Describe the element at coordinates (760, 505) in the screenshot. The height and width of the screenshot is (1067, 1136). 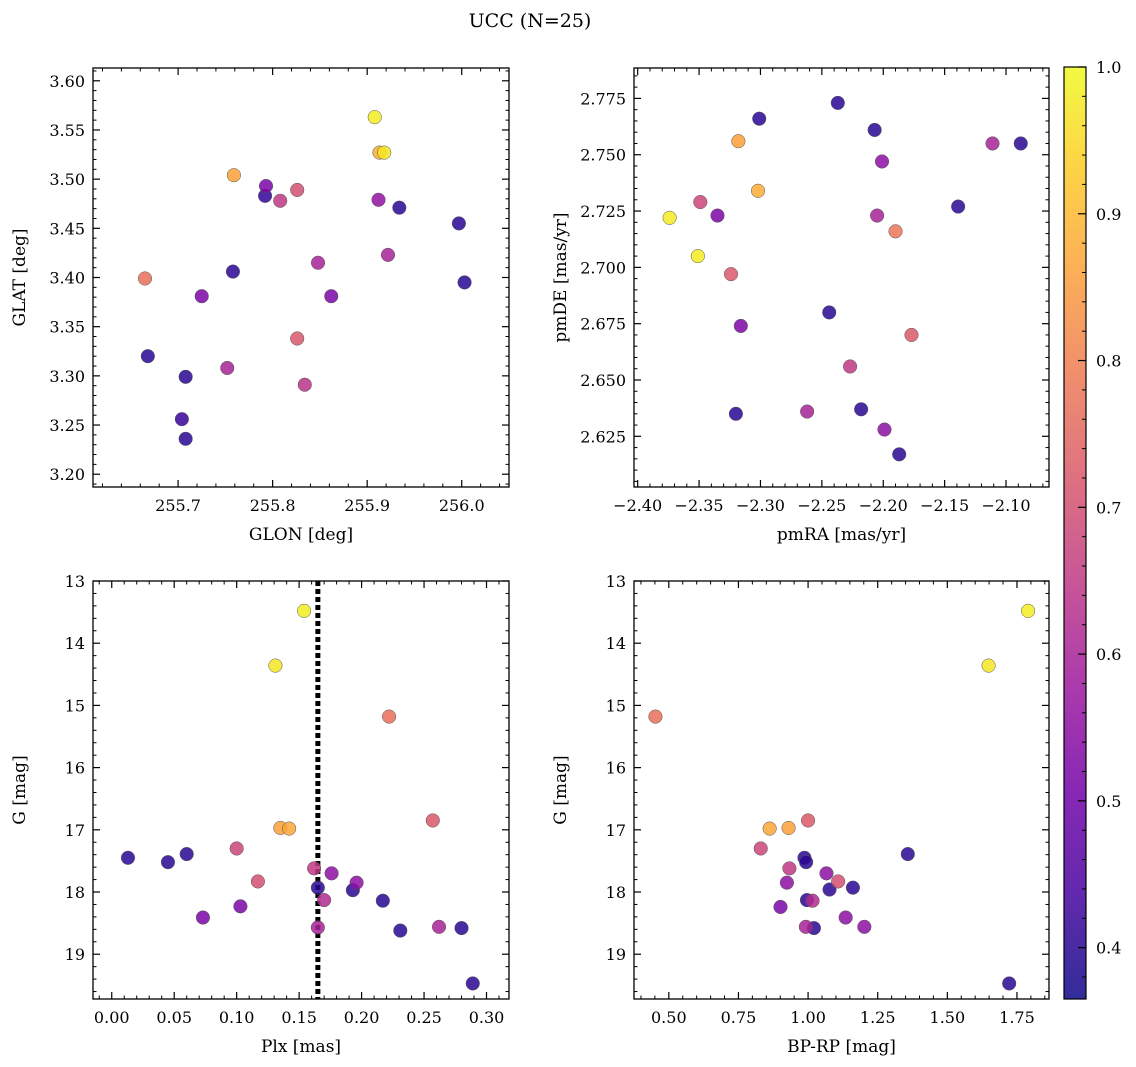
I see `x-tick-label: −2.30` at that location.